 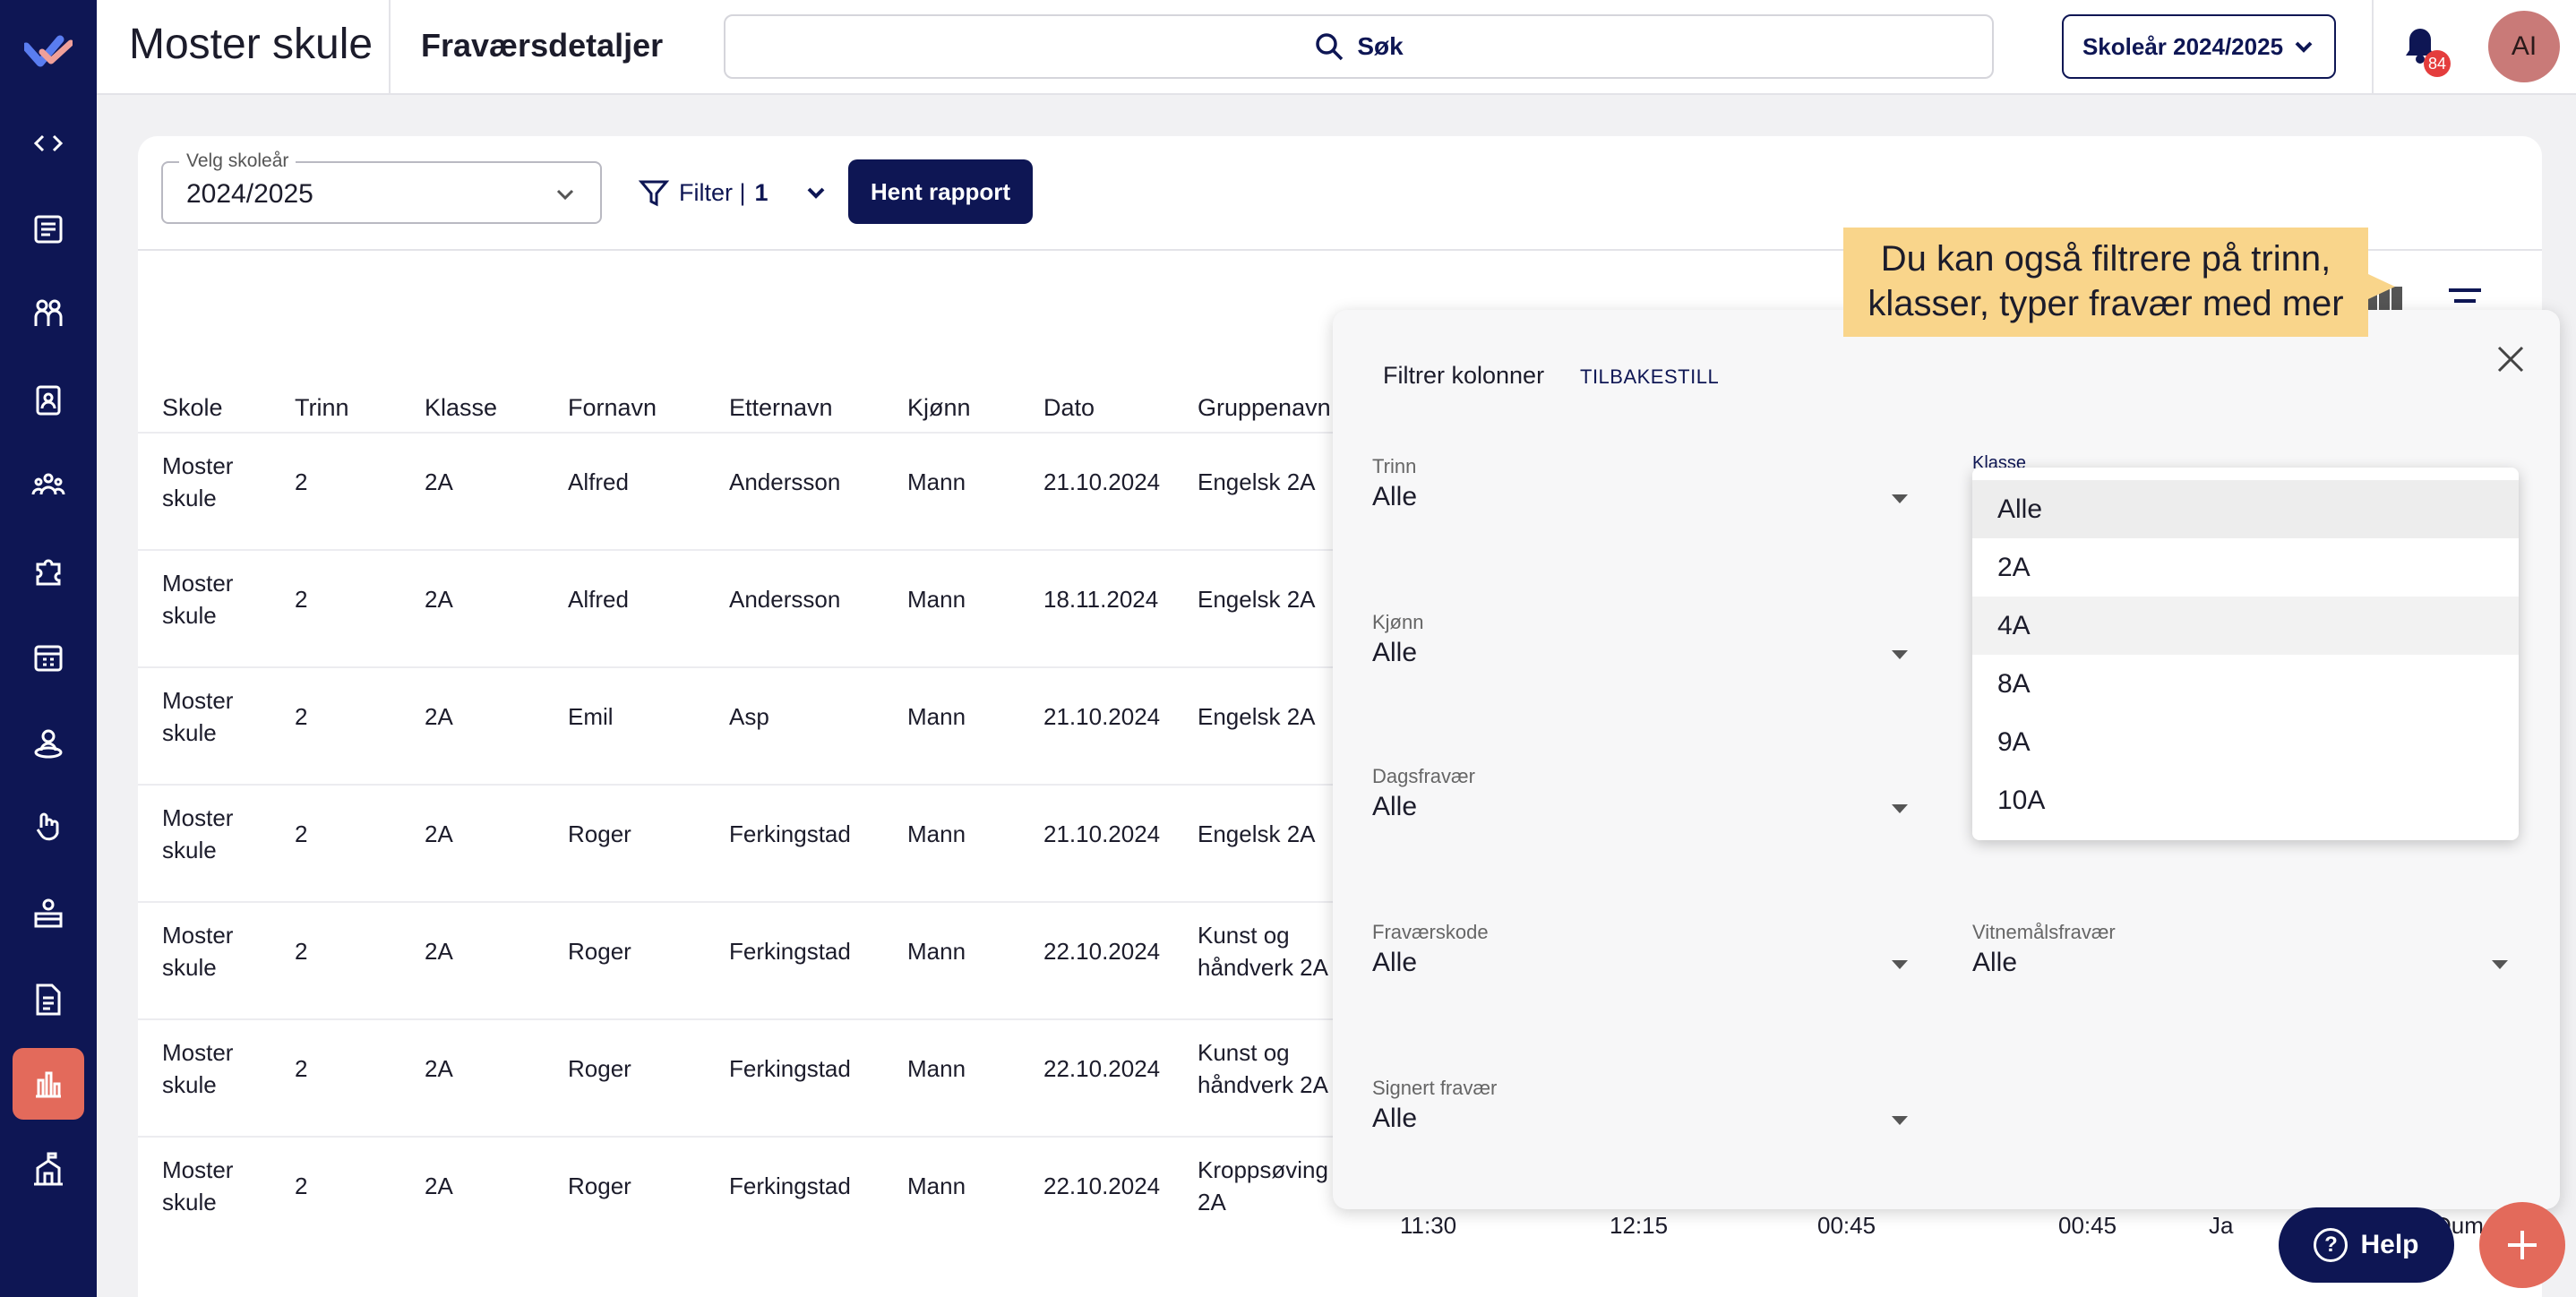 What do you see at coordinates (940, 191) in the screenshot?
I see `get-report-button: Hent rapport` at bounding box center [940, 191].